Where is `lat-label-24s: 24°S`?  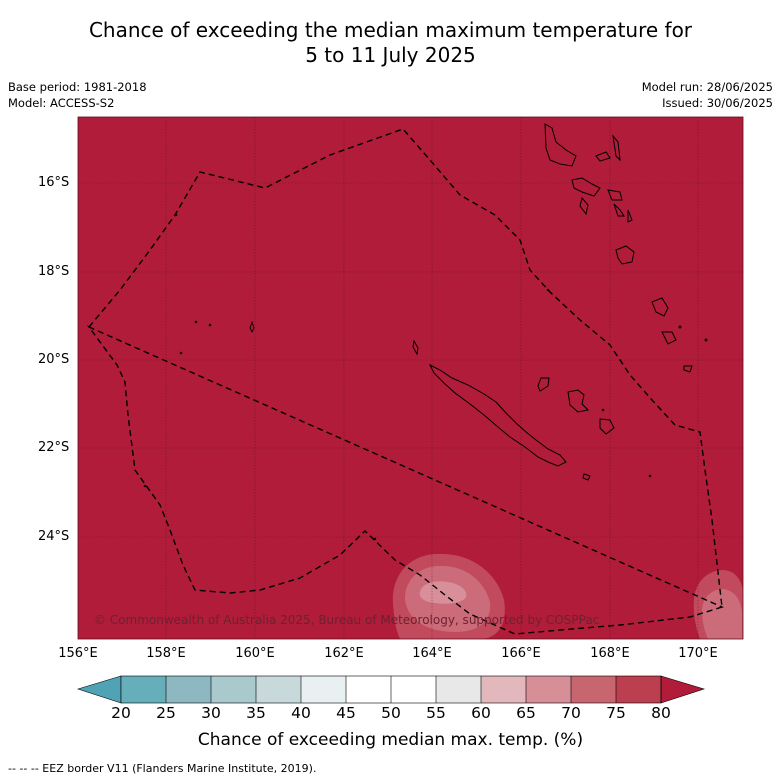 lat-label-24s: 24°S is located at coordinates (54, 536).